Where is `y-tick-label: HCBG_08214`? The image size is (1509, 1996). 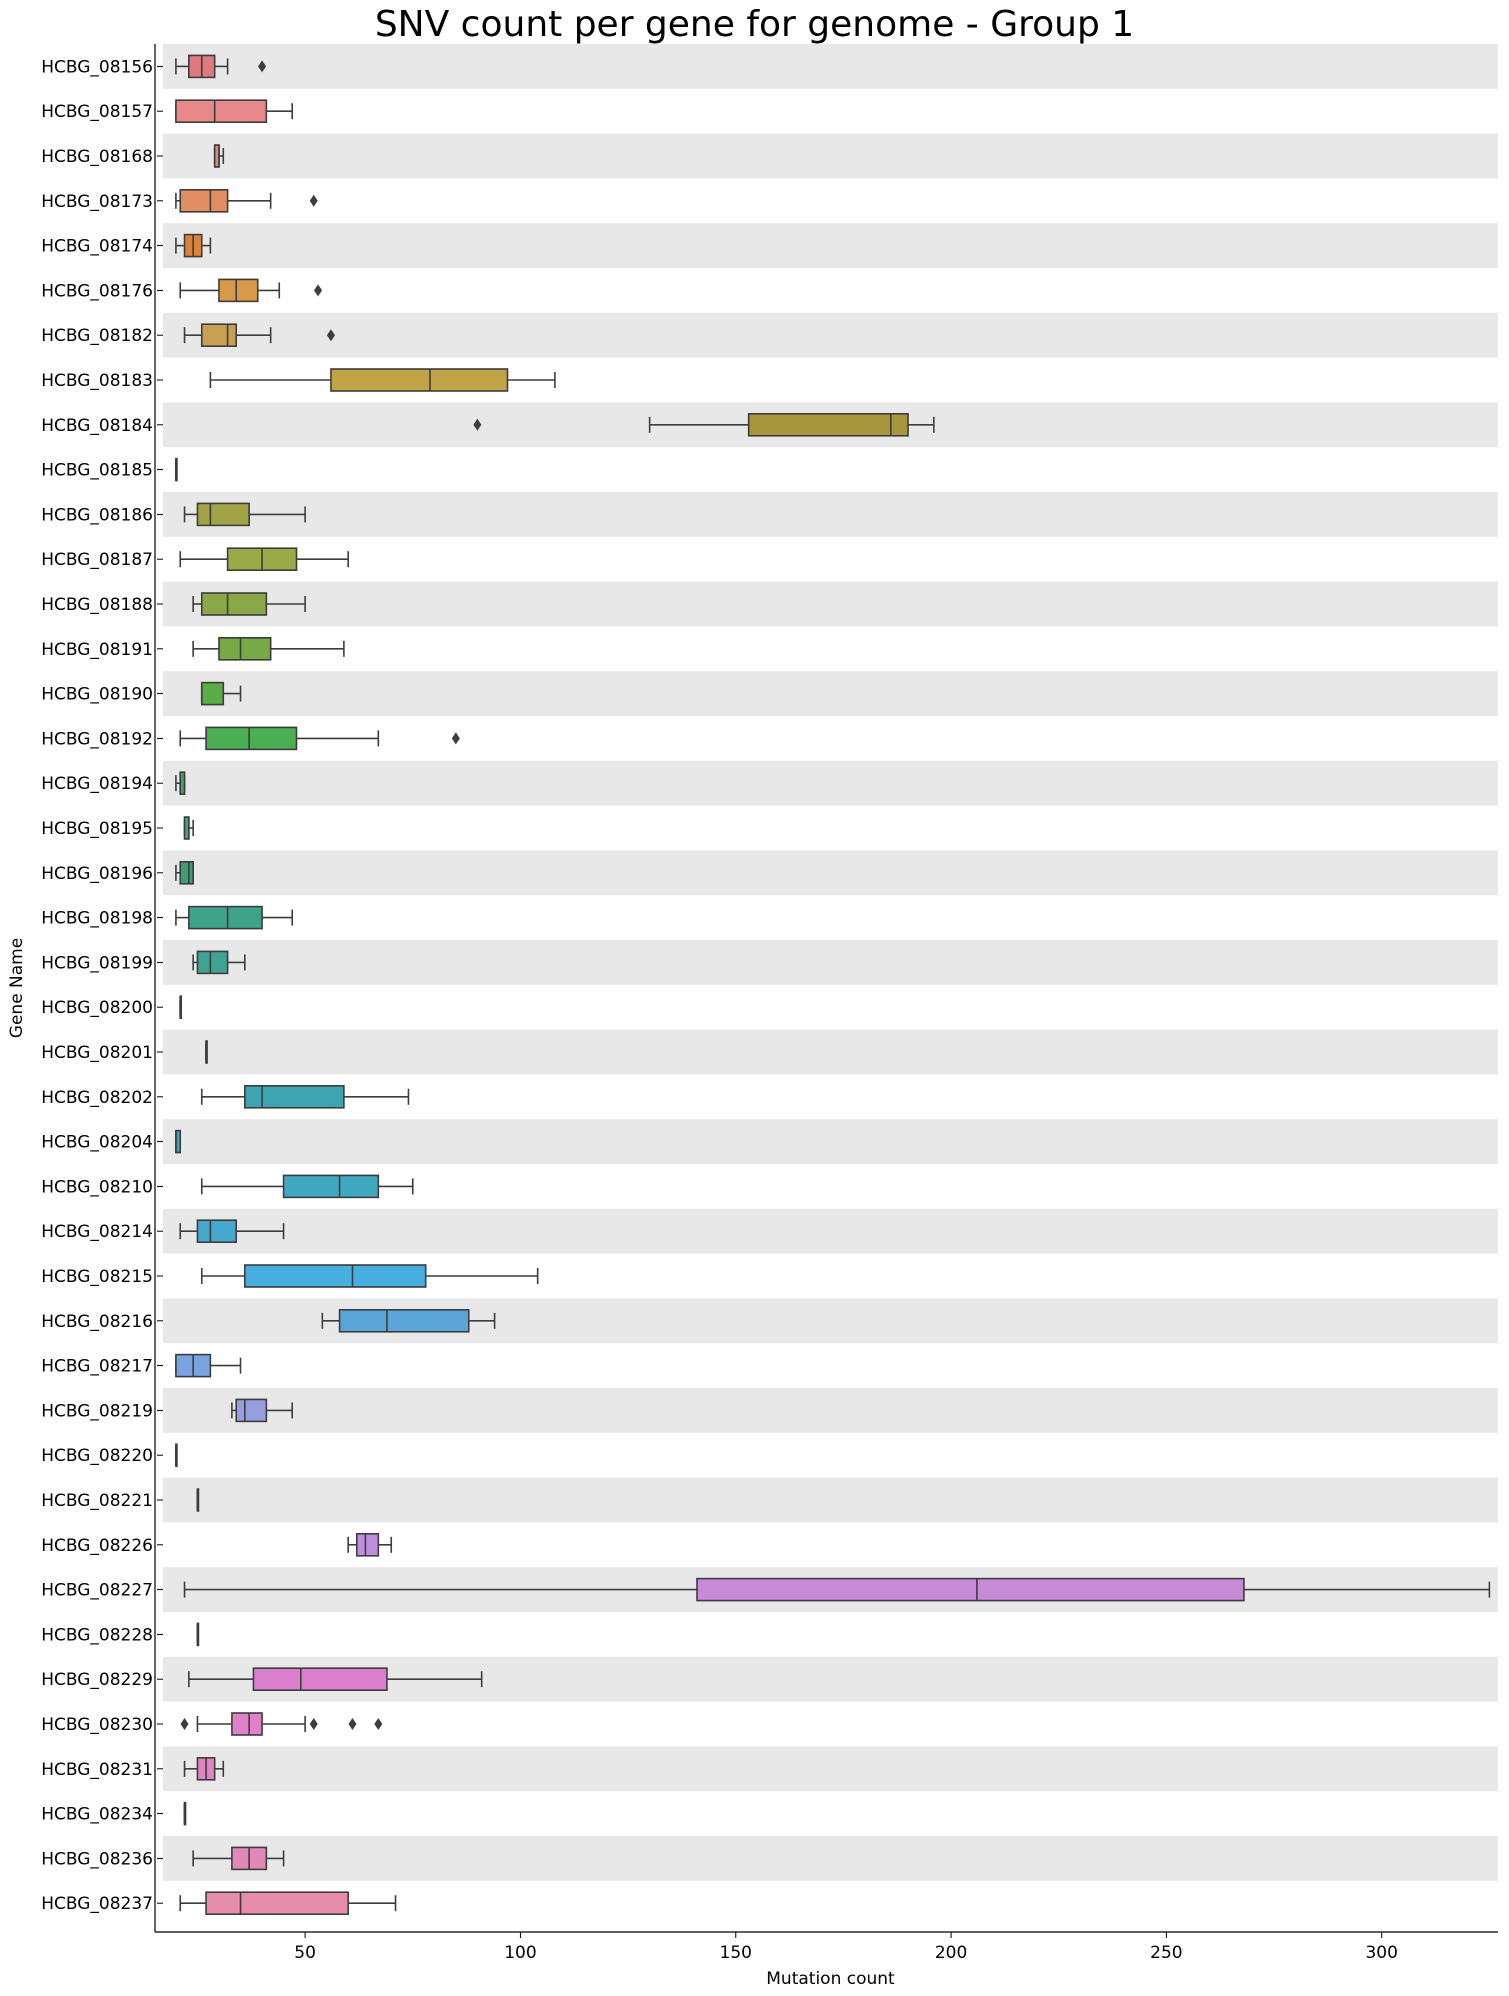
y-tick-label: HCBG_08214 is located at coordinates (97, 1232).